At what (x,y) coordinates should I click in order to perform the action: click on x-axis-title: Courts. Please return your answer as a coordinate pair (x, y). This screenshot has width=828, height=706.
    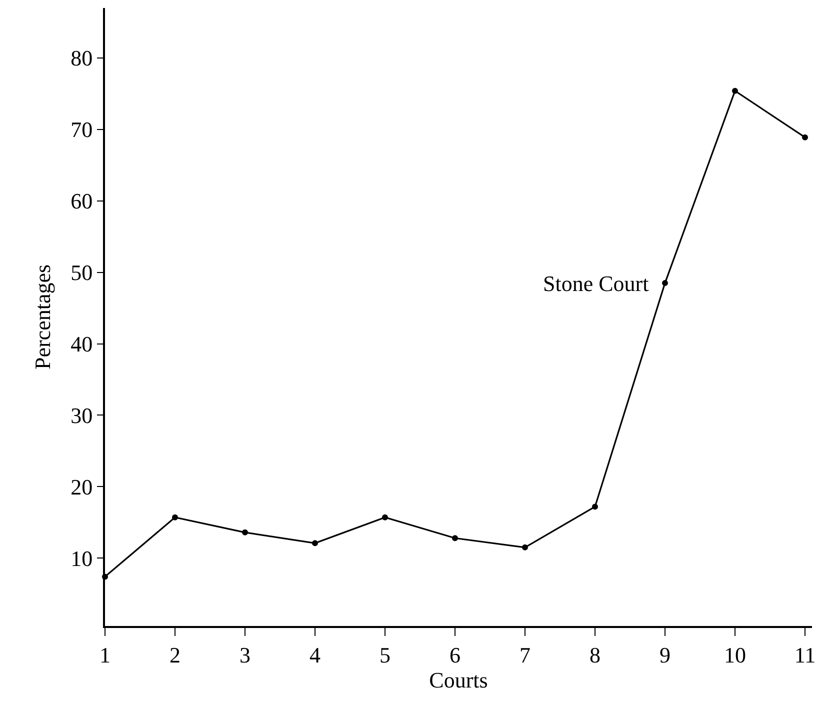
    Looking at the image, I should click on (458, 679).